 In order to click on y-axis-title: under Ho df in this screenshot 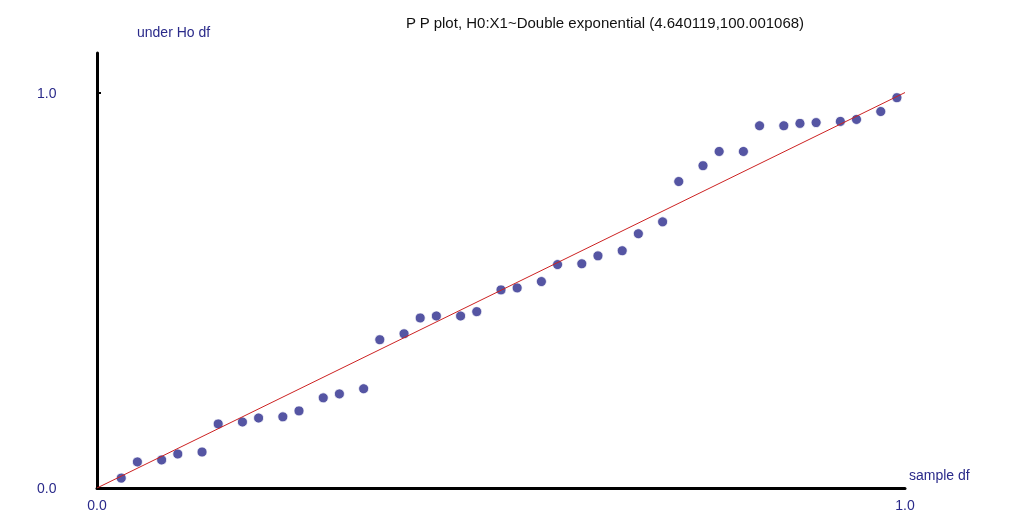, I will do `click(174, 32)`.